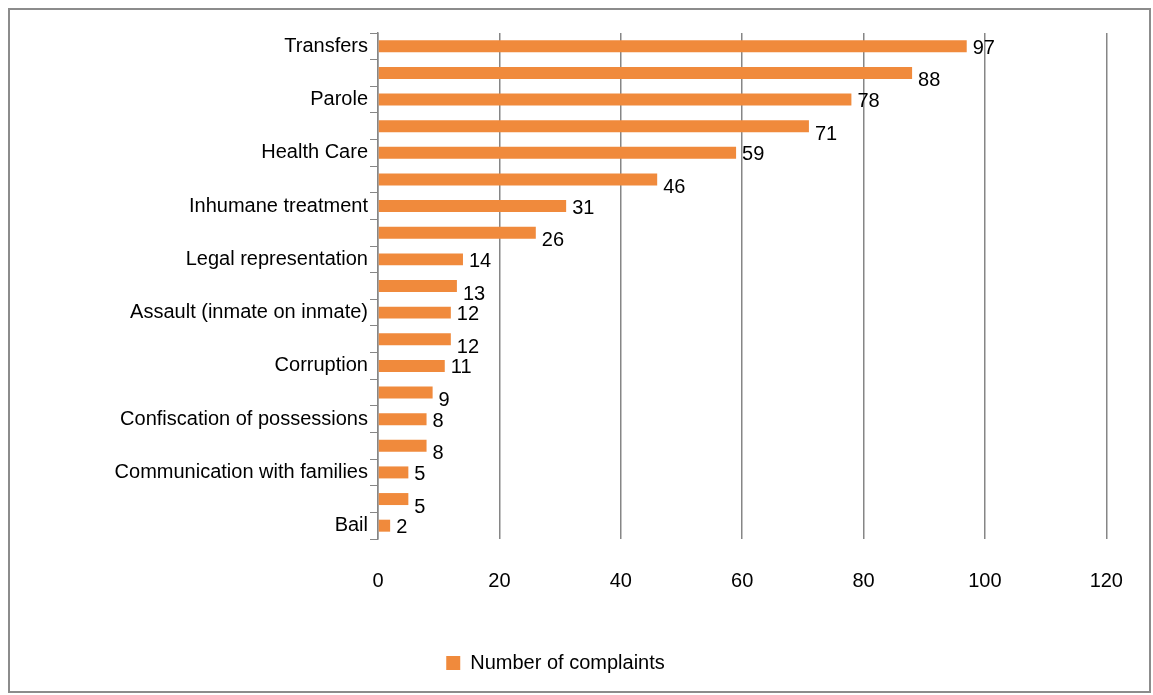  Describe the element at coordinates (474, 292) in the screenshot. I see `data-label: 13` at that location.